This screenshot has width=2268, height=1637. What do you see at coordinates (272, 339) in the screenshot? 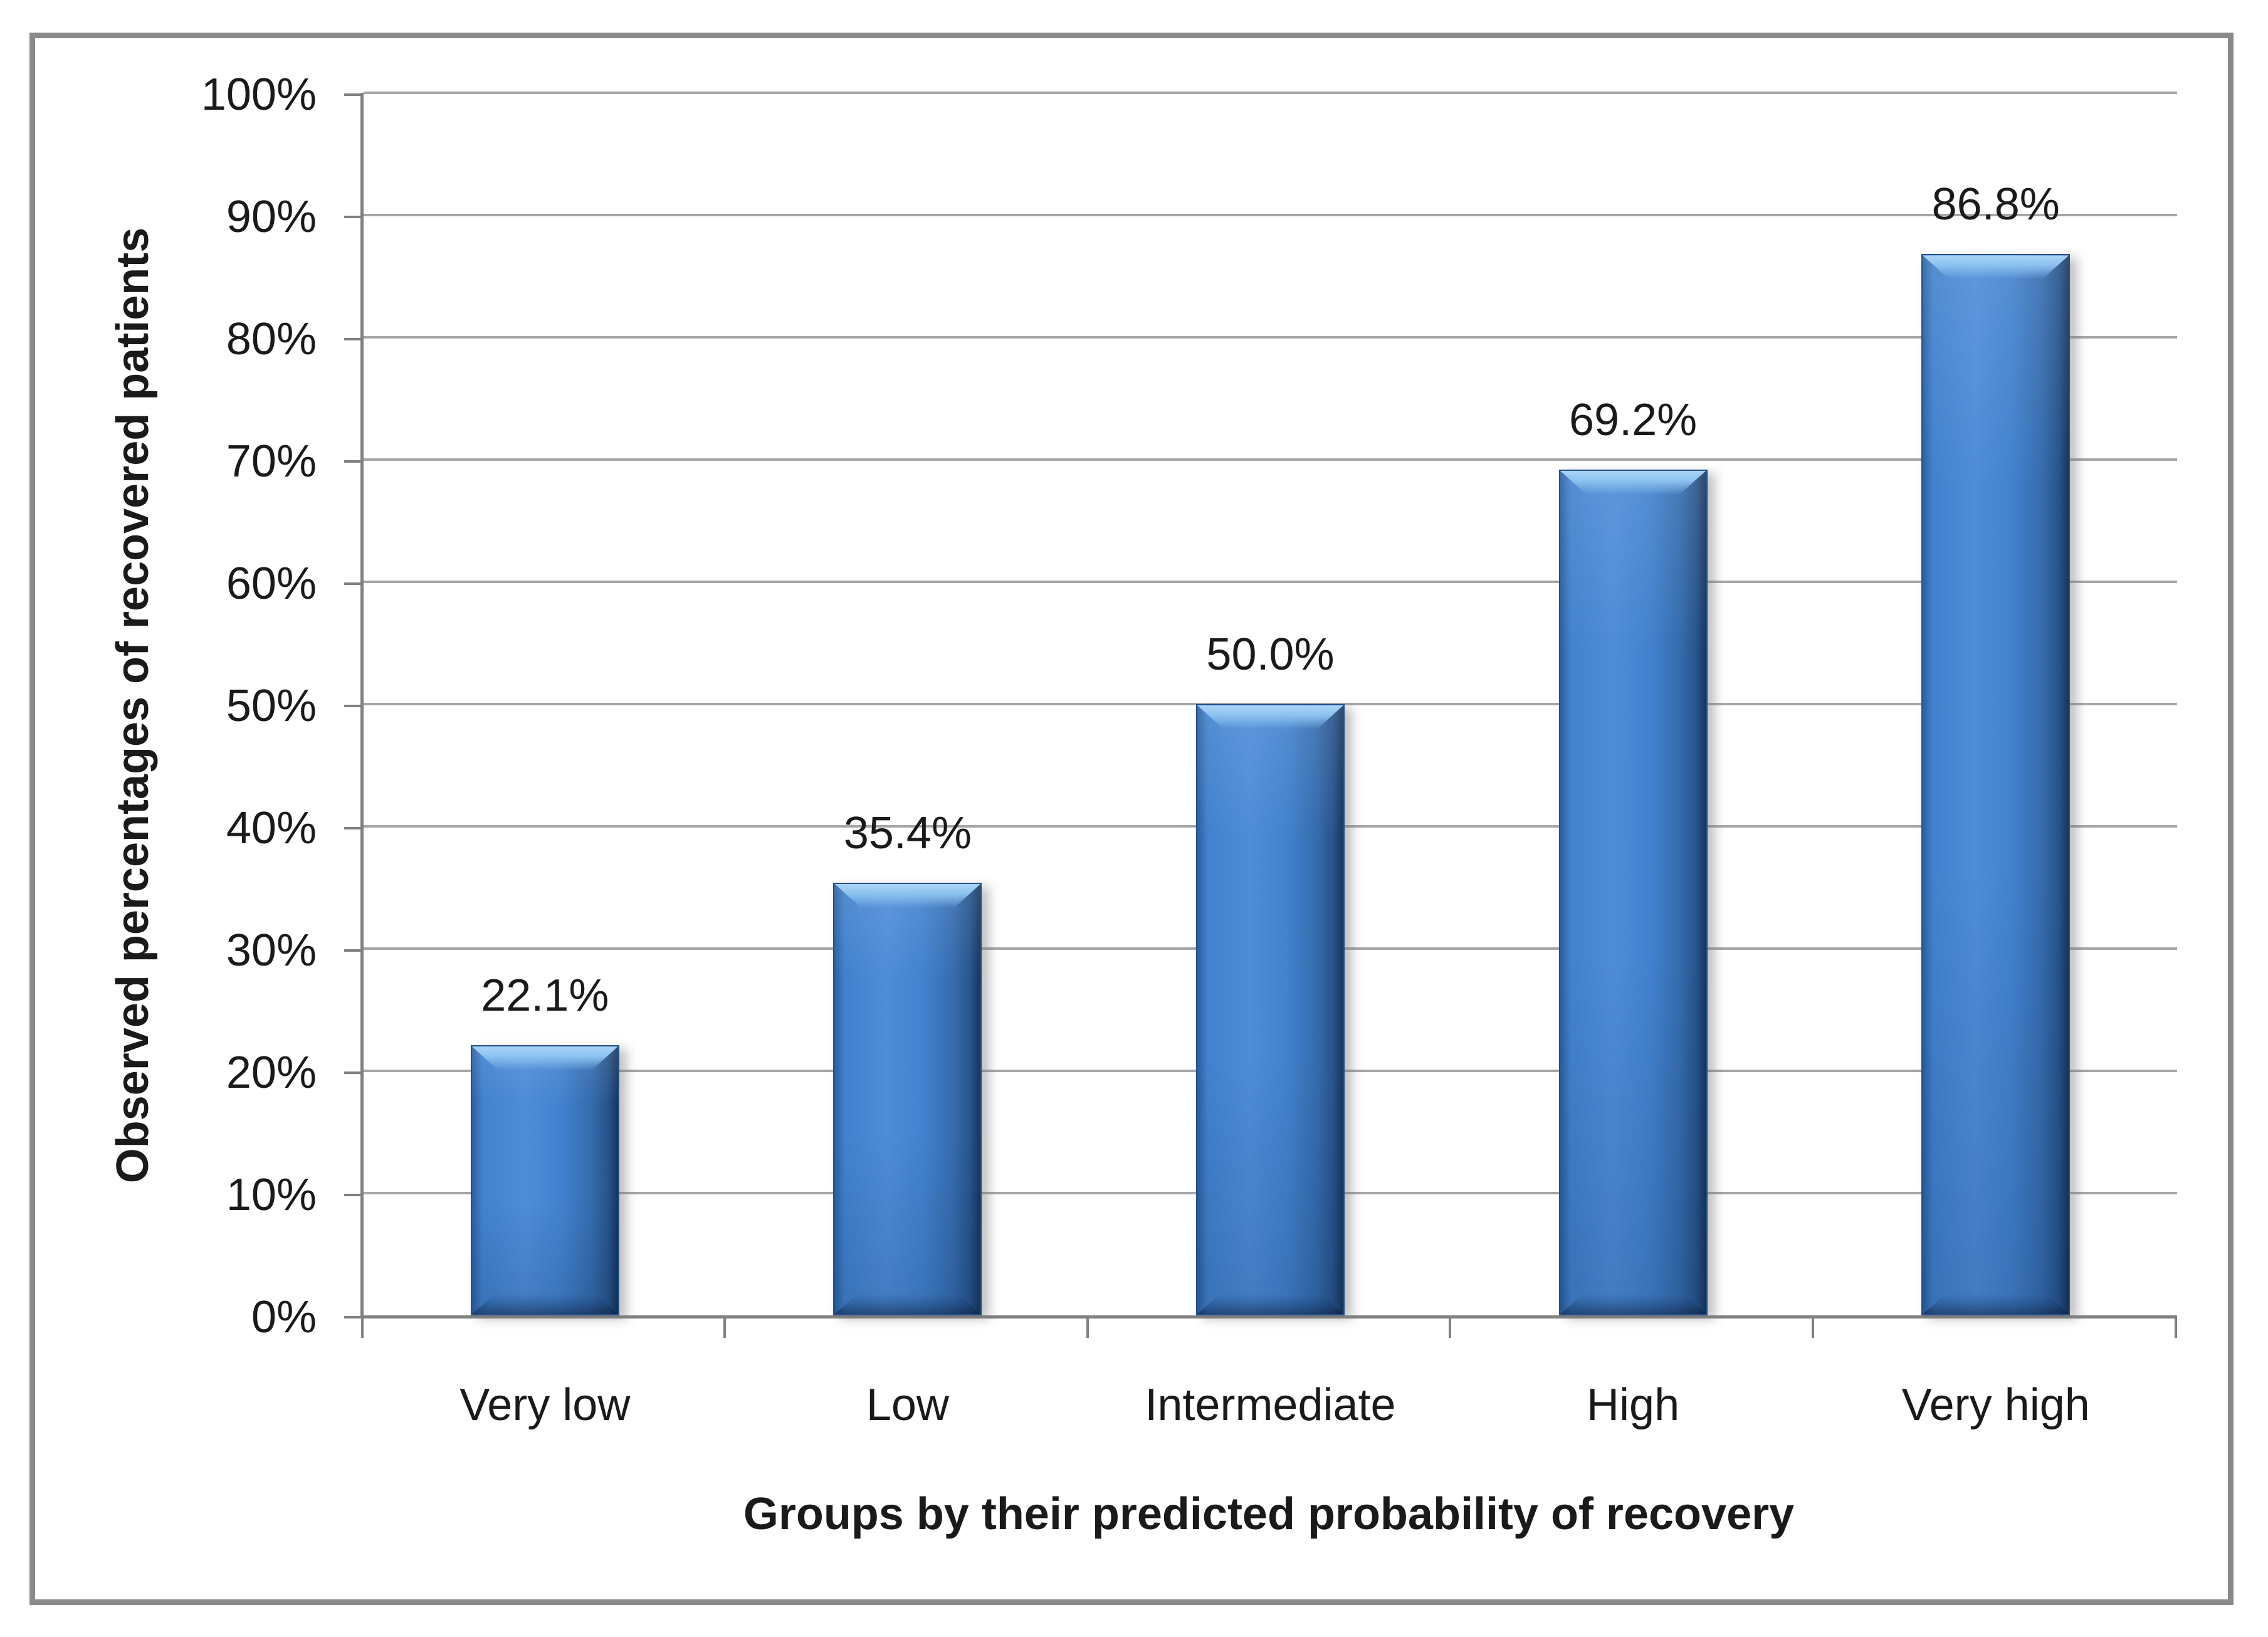
I see `y-tick-label-80pct: 80%` at bounding box center [272, 339].